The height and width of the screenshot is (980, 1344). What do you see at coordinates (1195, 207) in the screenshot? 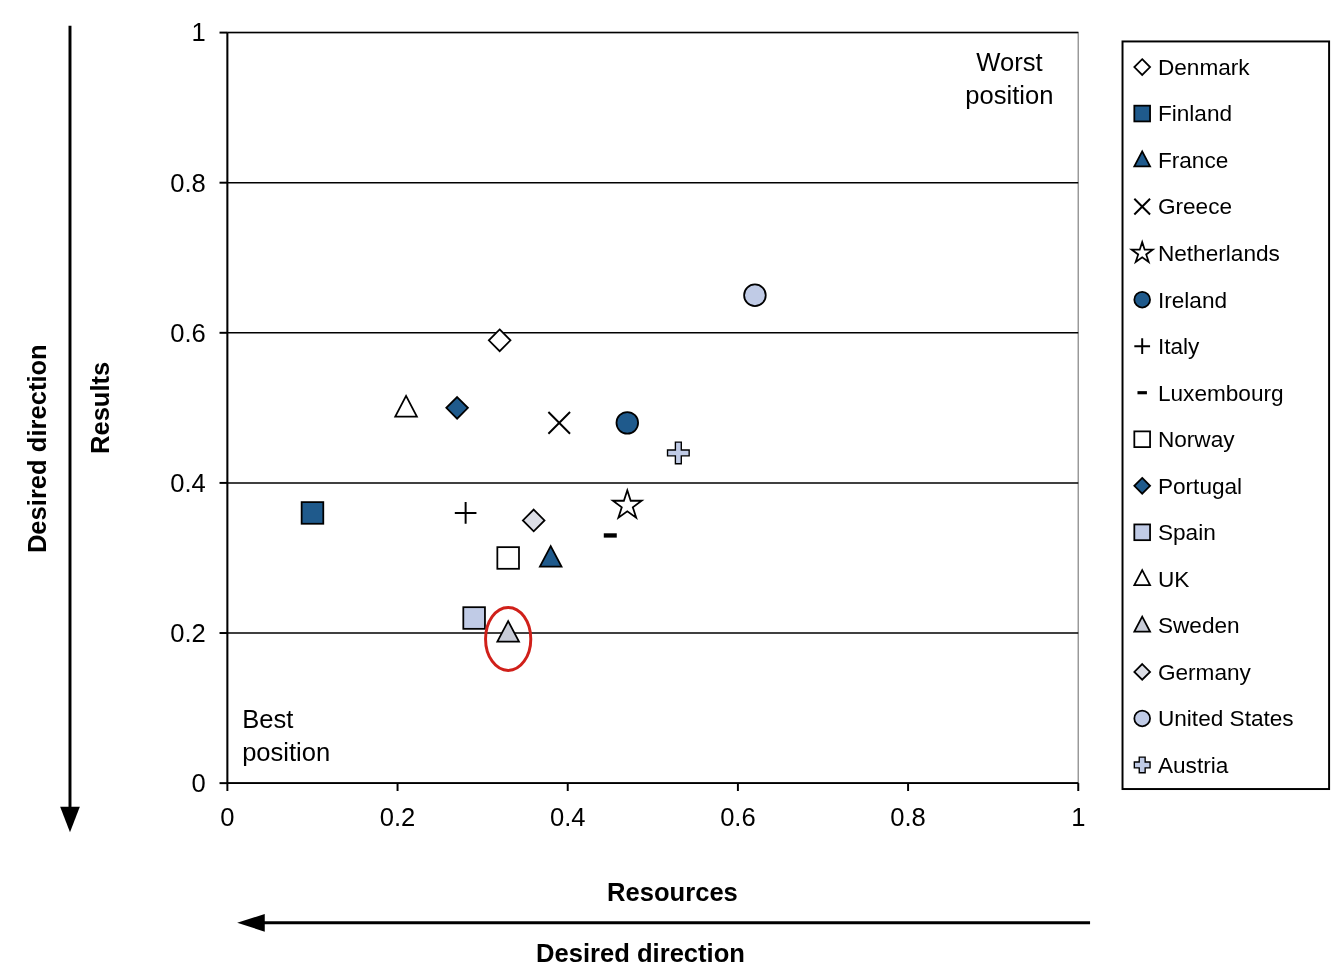
I see `legend-label: Greece` at bounding box center [1195, 207].